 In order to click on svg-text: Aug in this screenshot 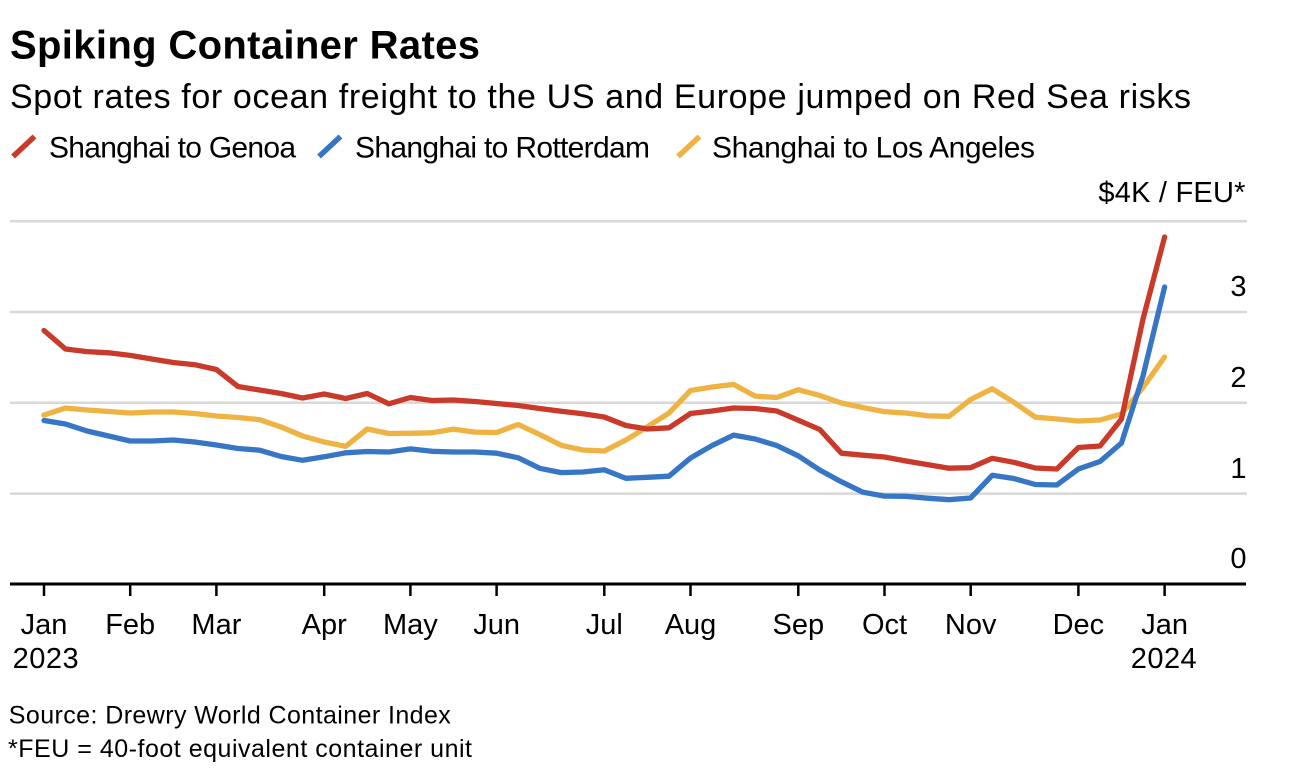, I will do `click(691, 625)`.